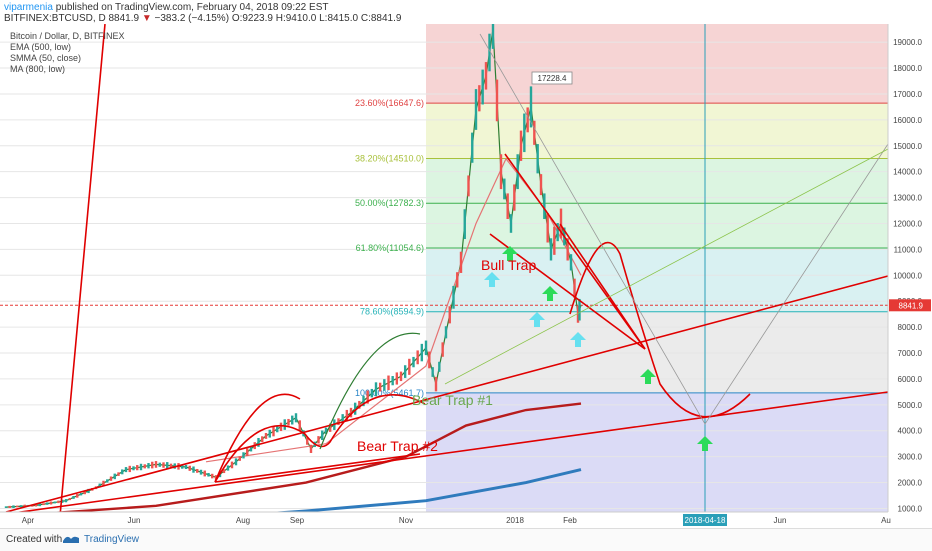 The height and width of the screenshot is (551, 932). What do you see at coordinates (452, 400) in the screenshot?
I see `bear-trap-1-label: Bear Trap #1` at bounding box center [452, 400].